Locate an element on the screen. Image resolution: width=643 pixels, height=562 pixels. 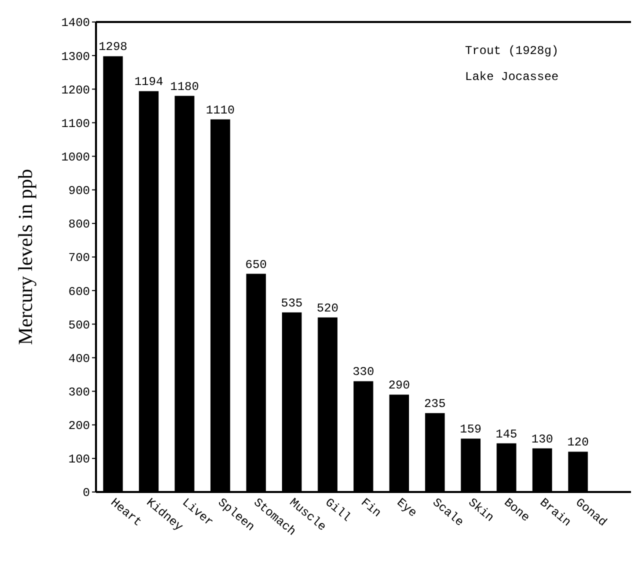
y-tick-label: 400 is located at coordinates (79, 359).